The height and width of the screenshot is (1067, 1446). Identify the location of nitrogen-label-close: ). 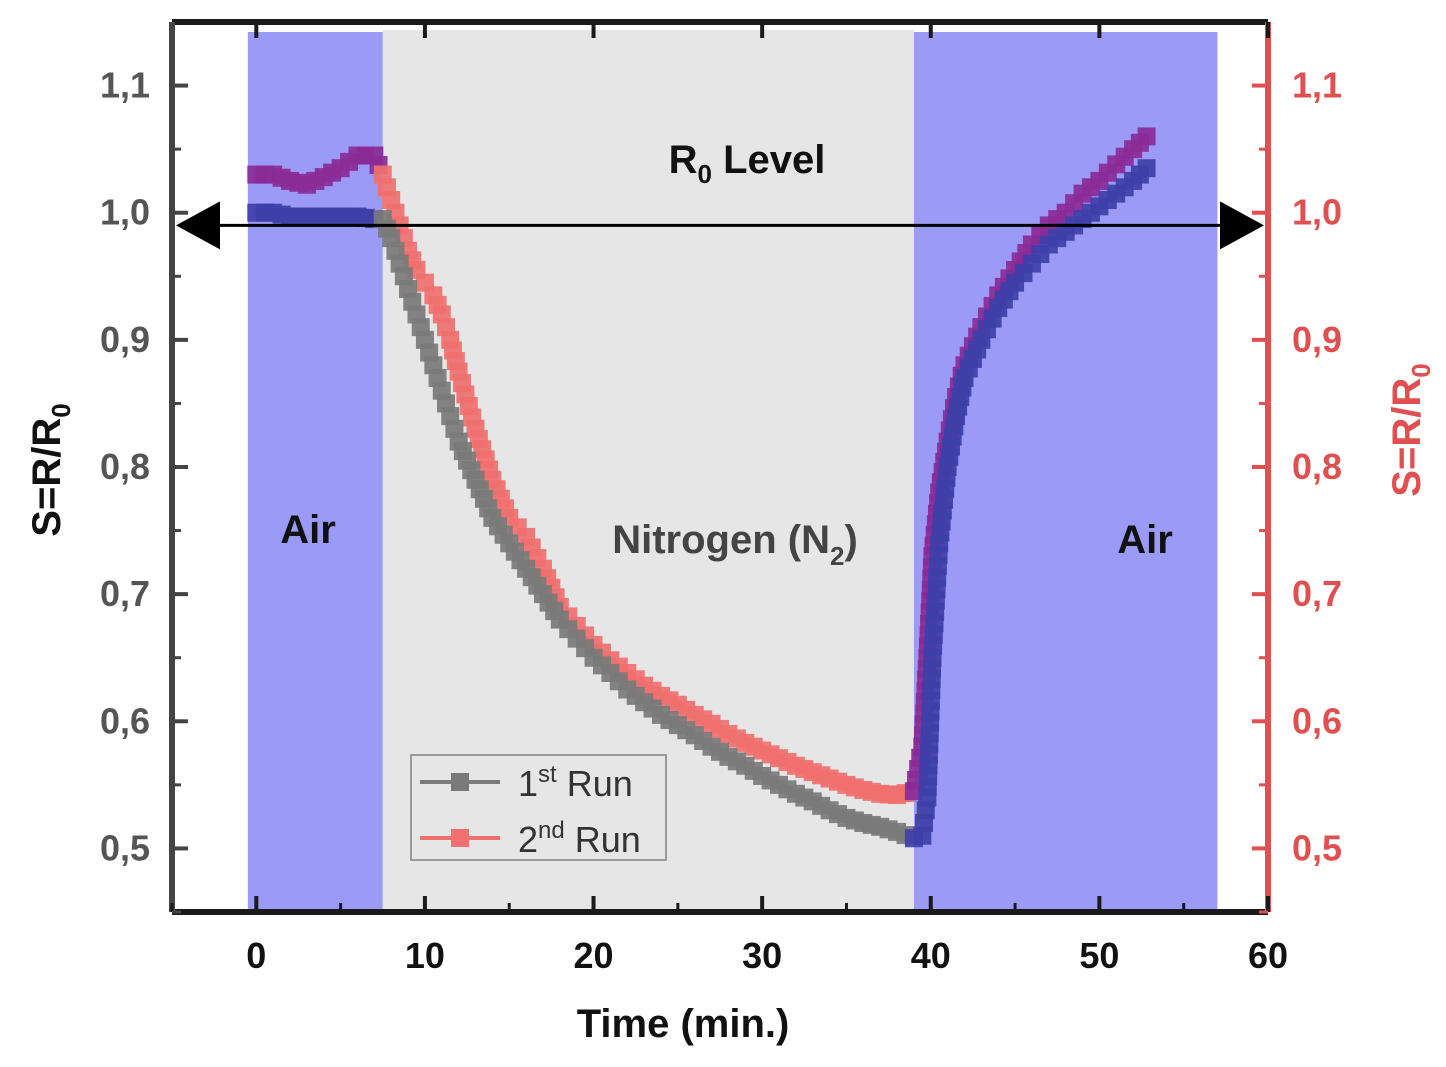
(850, 540).